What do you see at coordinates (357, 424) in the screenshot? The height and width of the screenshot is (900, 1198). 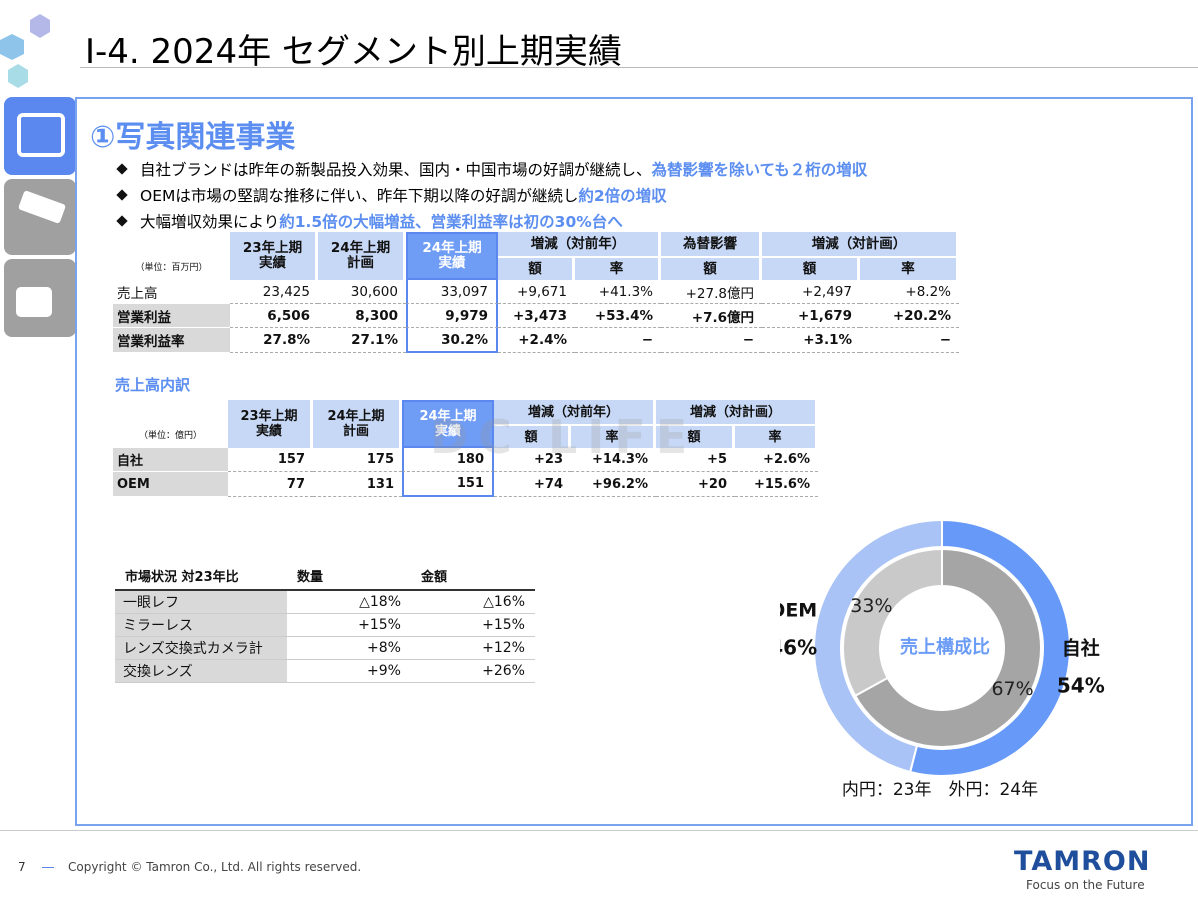 I see `column-header: 24年上期 計画` at bounding box center [357, 424].